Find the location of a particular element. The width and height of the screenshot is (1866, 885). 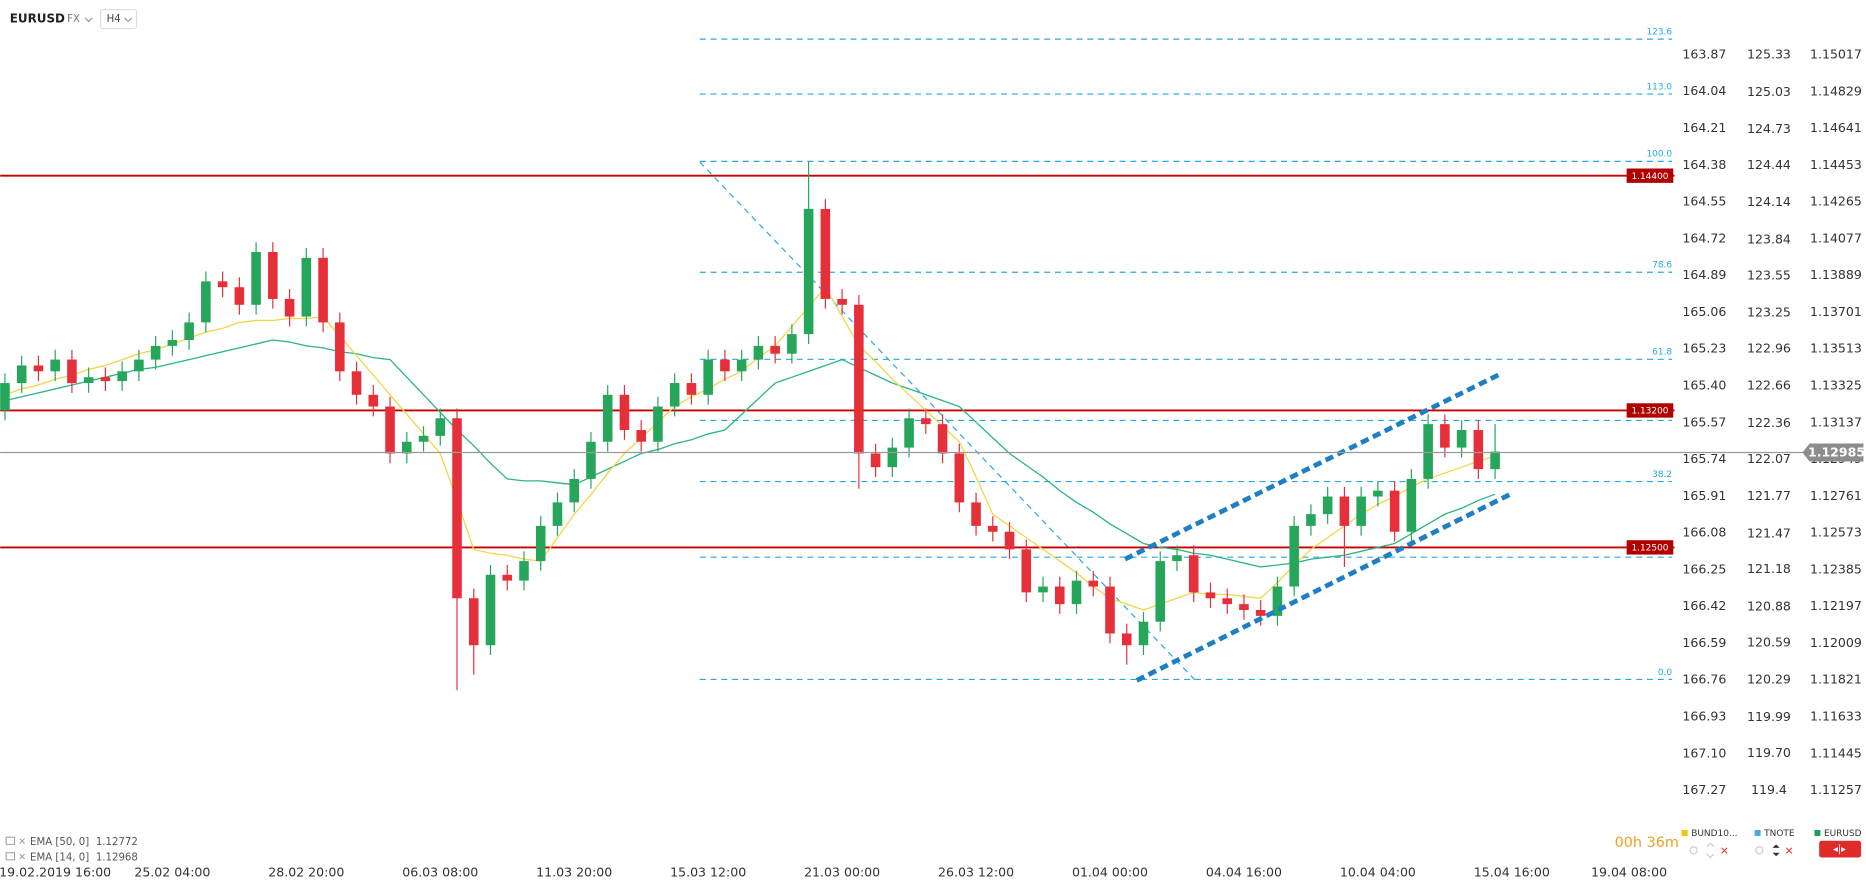

y-tick-label: 122.36 is located at coordinates (1769, 422).